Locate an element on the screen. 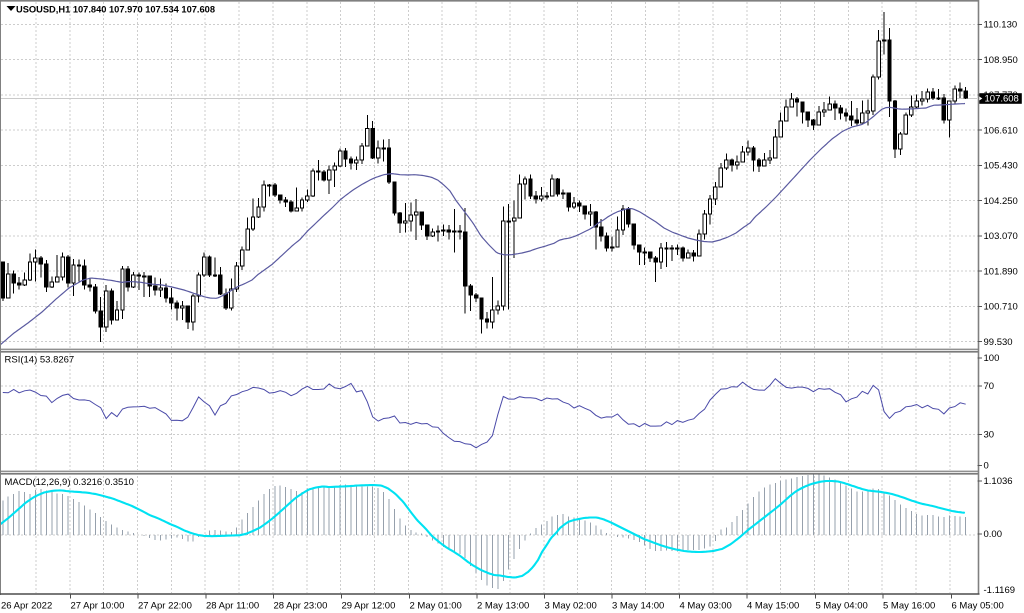  svg-text: 5 May 16:00 is located at coordinates (909, 606).